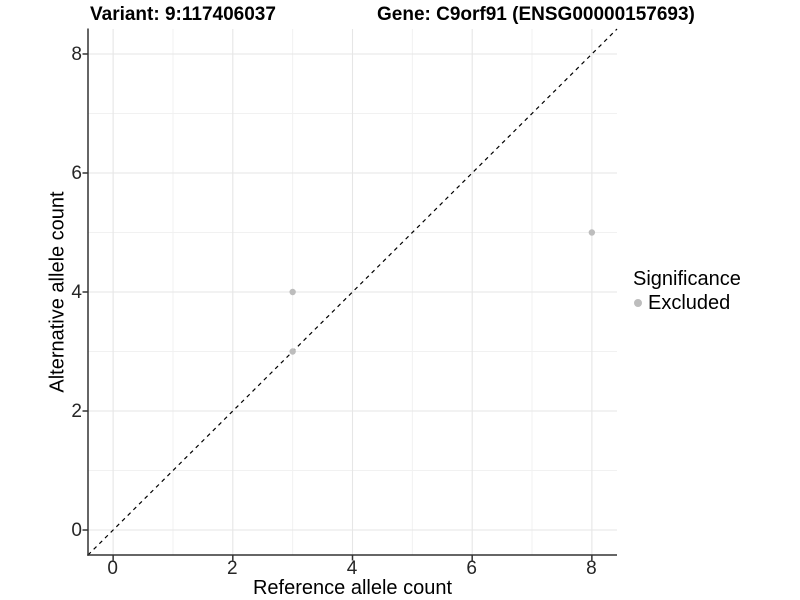 This screenshot has width=800, height=600. I want to click on plot-title-gene: Gene: C9orf91 (ENSG00000157693), so click(536, 14).